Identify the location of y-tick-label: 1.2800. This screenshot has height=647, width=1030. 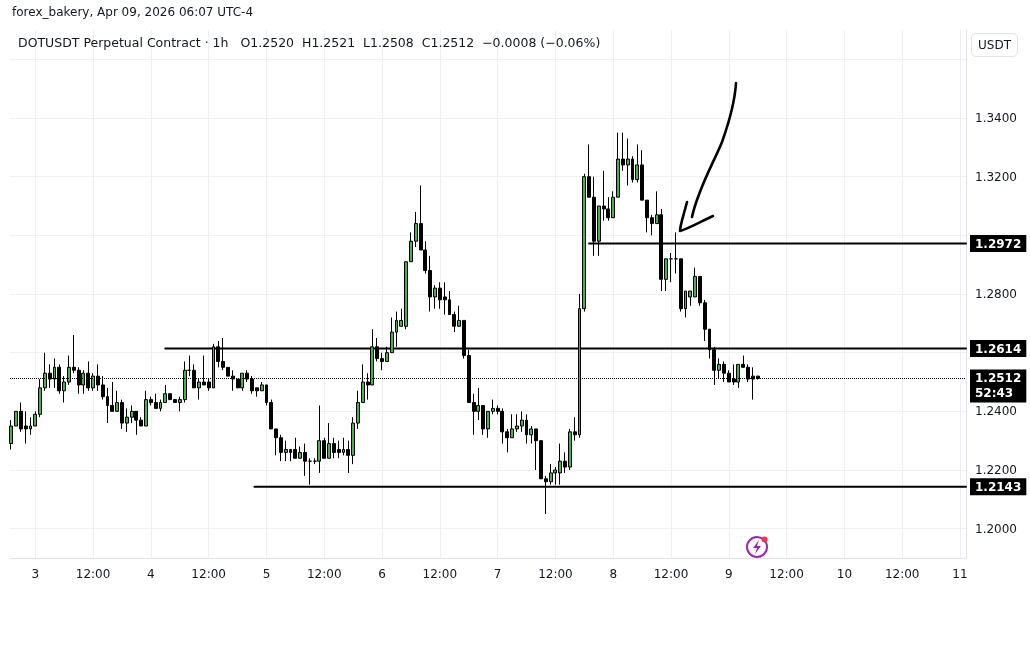
(996, 294).